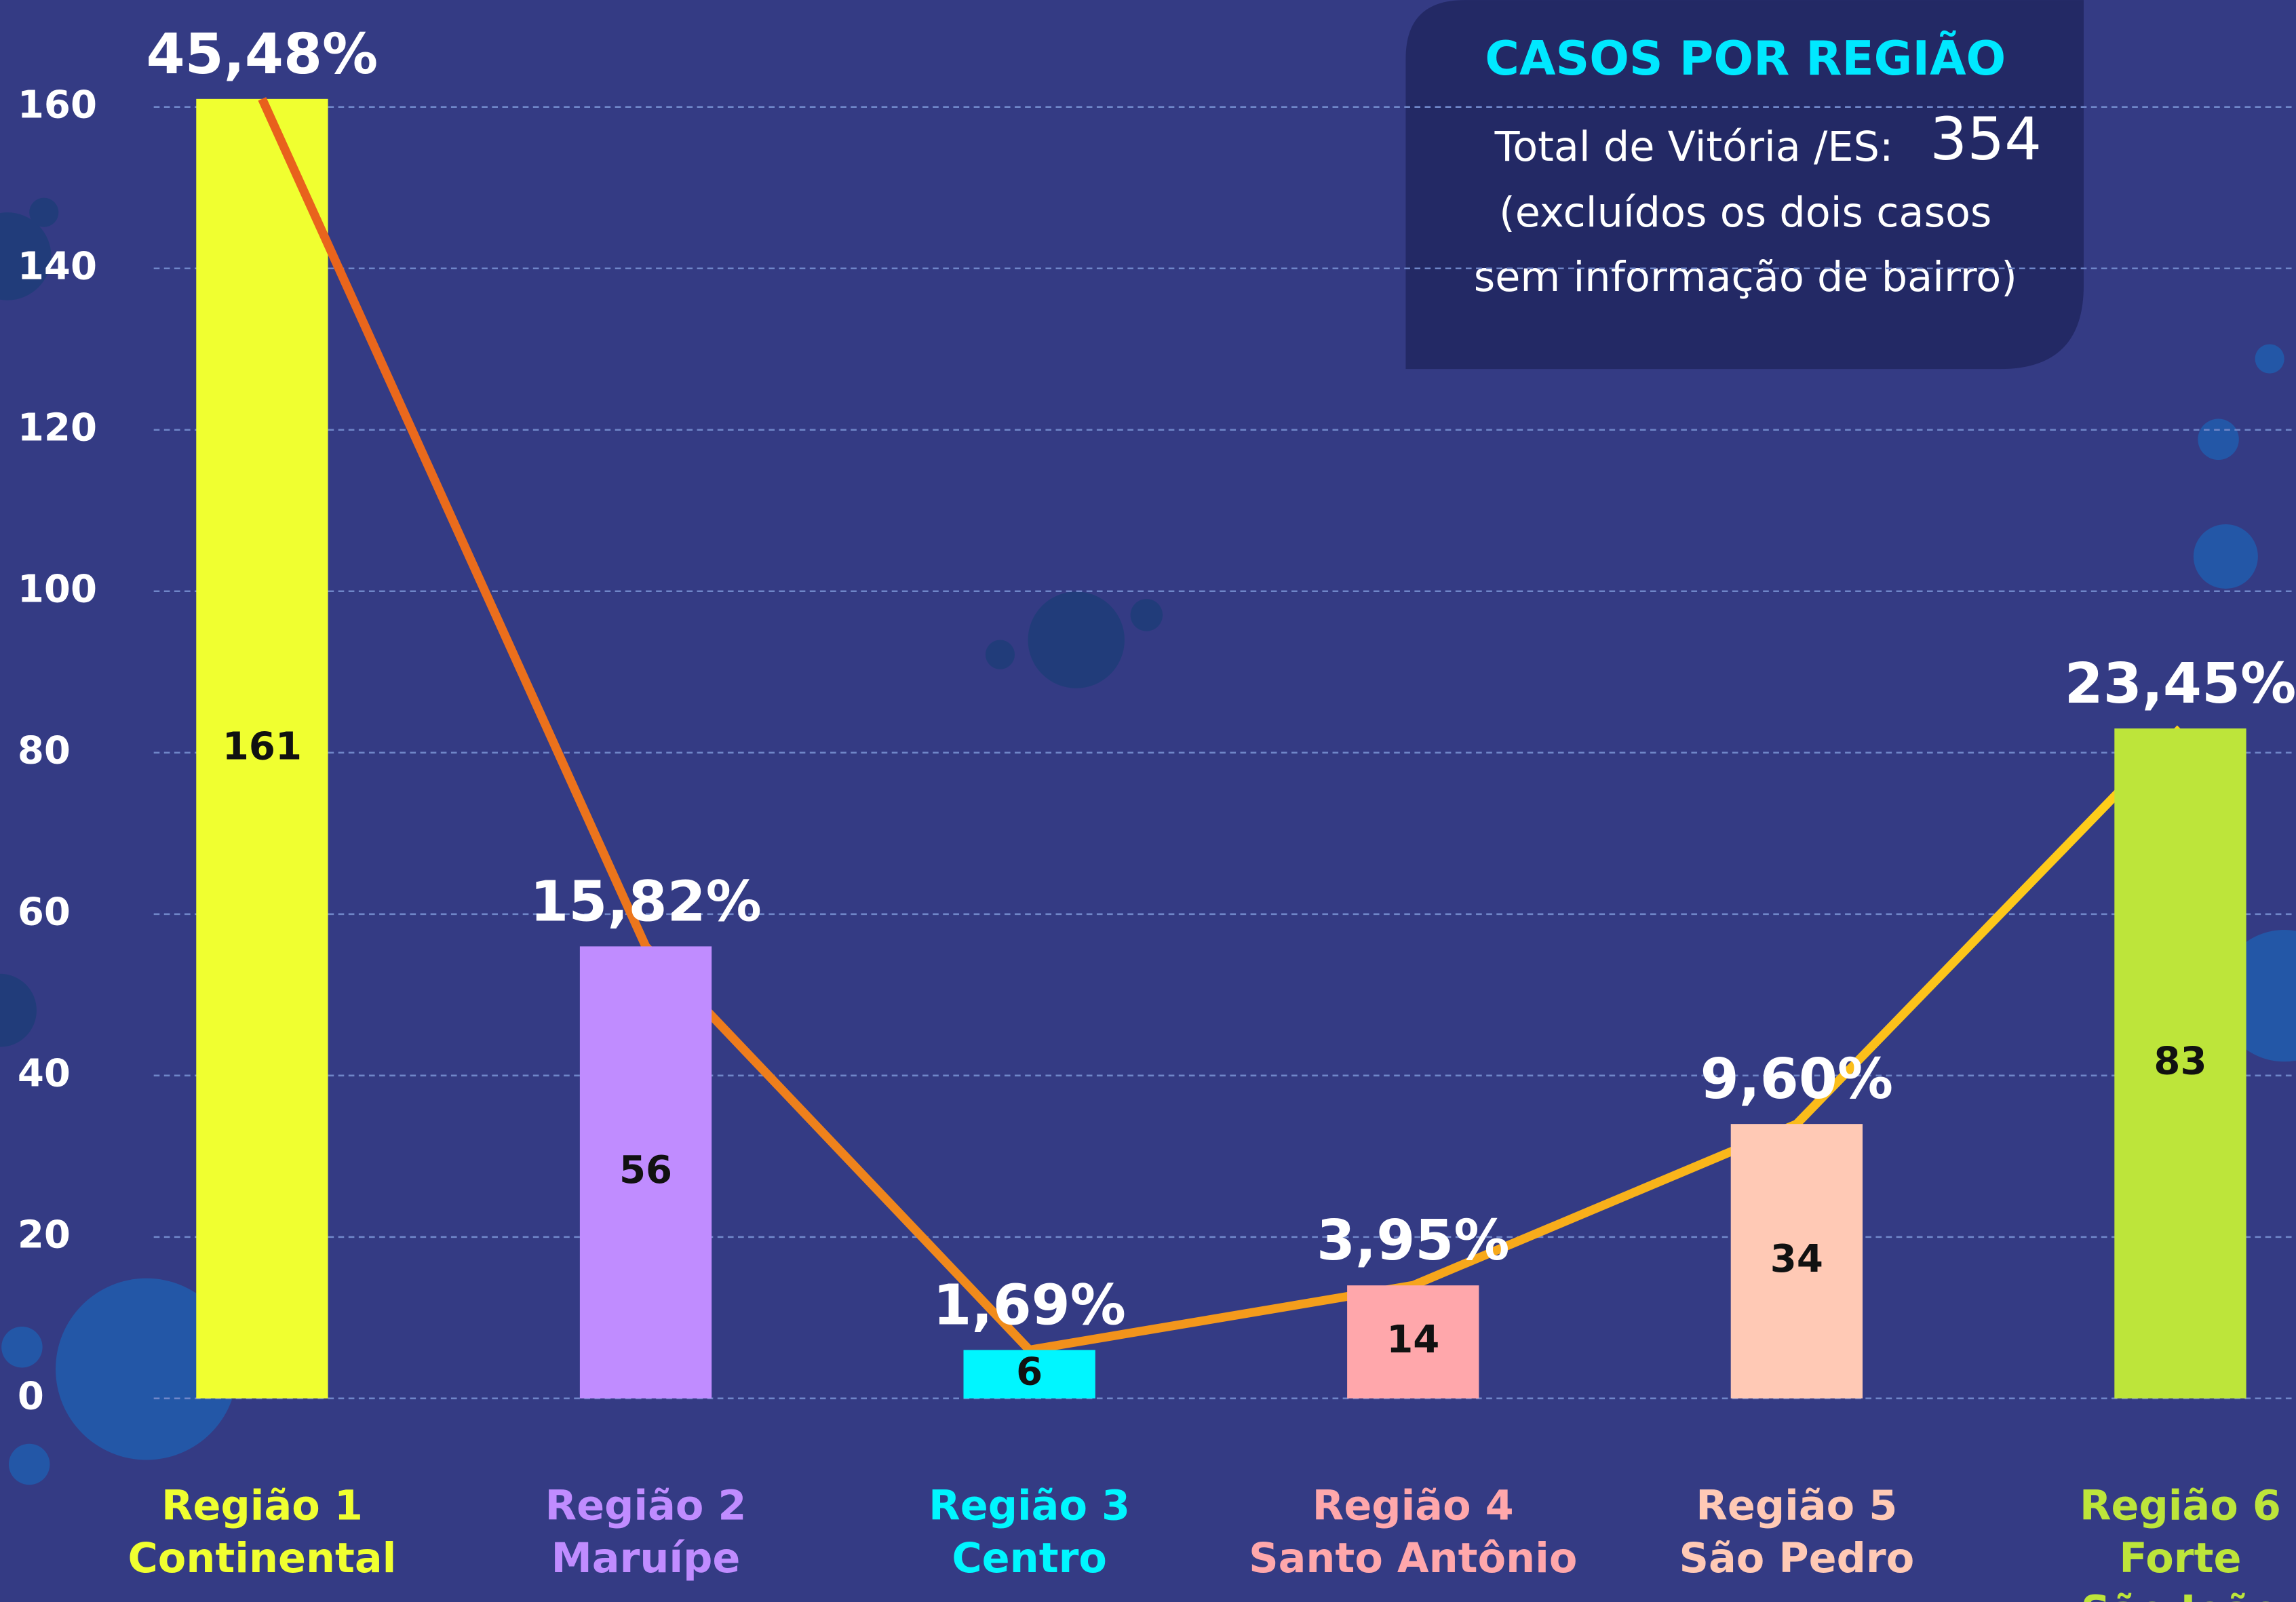 Image resolution: width=2296 pixels, height=1602 pixels. I want to click on y-tick-label: 100, so click(57, 589).